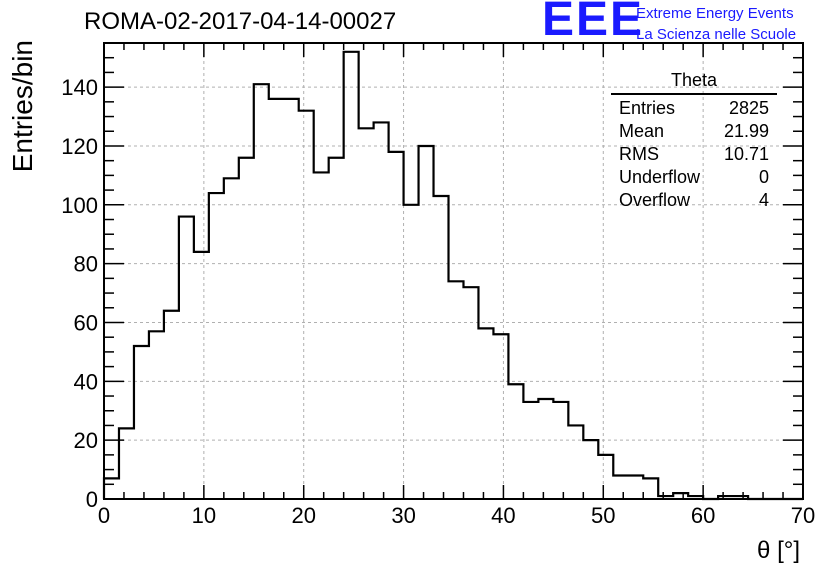 The height and width of the screenshot is (572, 836). What do you see at coordinates (303, 515) in the screenshot?
I see `x-tick-label: 20` at bounding box center [303, 515].